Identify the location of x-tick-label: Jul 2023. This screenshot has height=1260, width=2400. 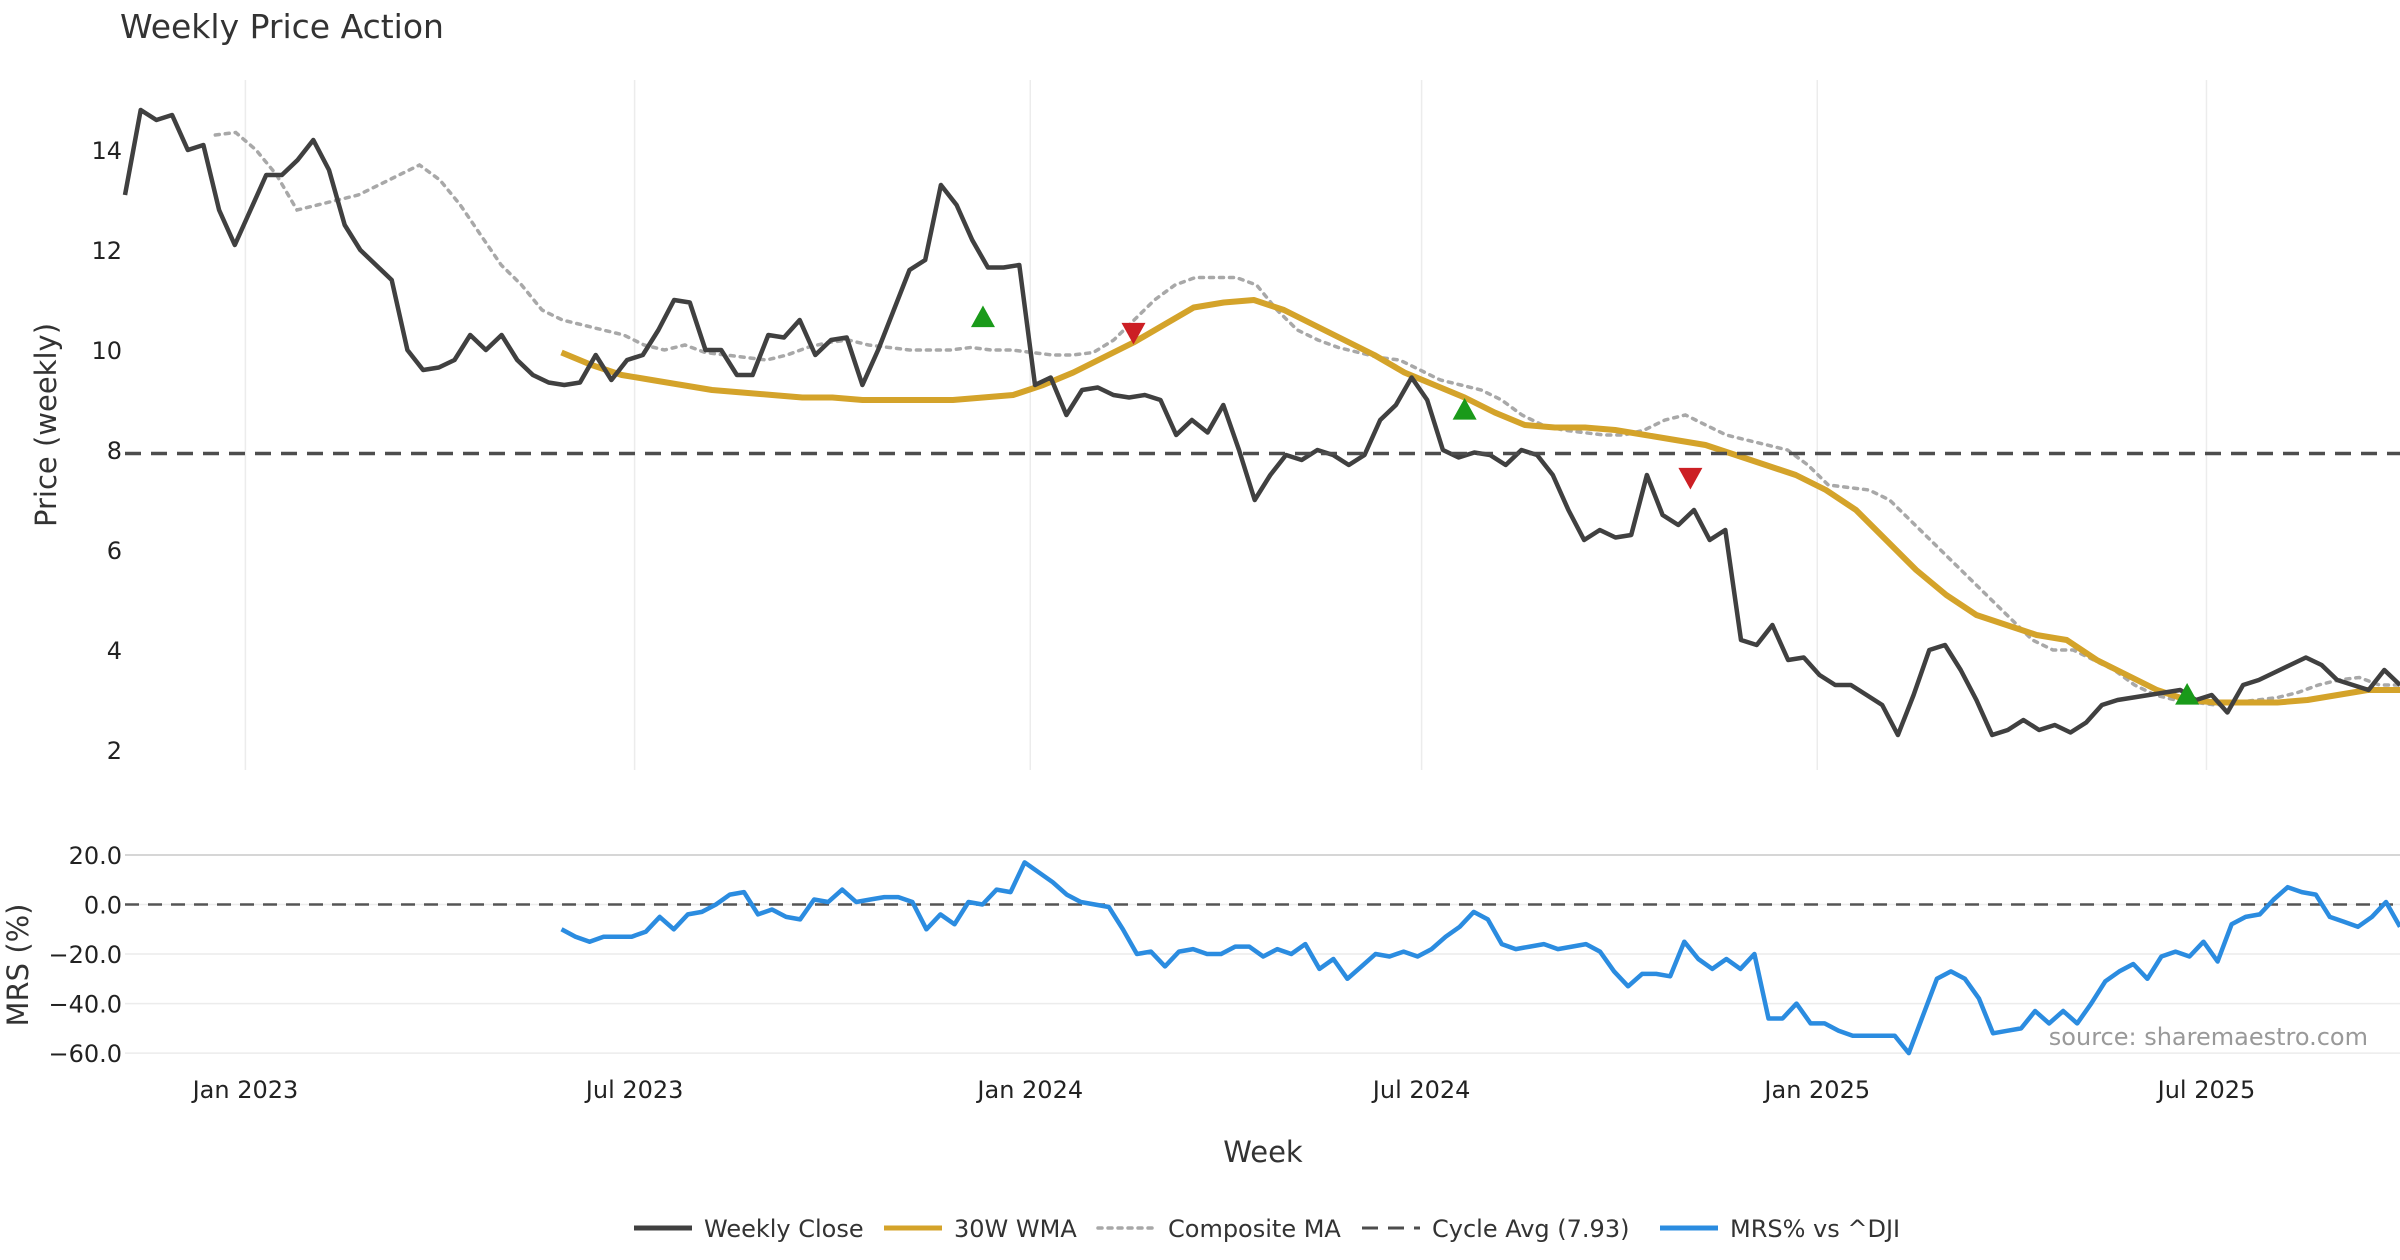
(634, 1090).